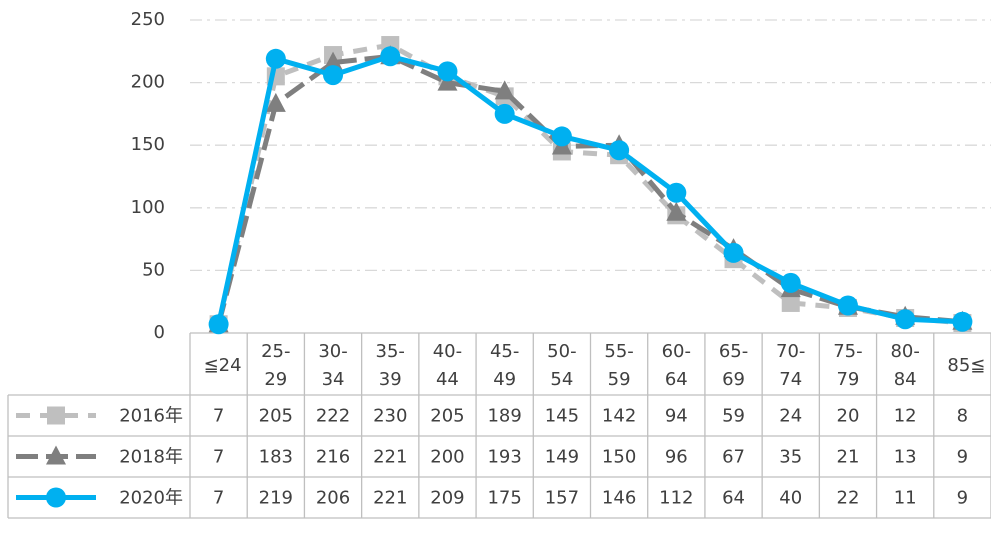 The image size is (991, 533). Describe the element at coordinates (562, 457) in the screenshot. I see `table-value: 149` at that location.